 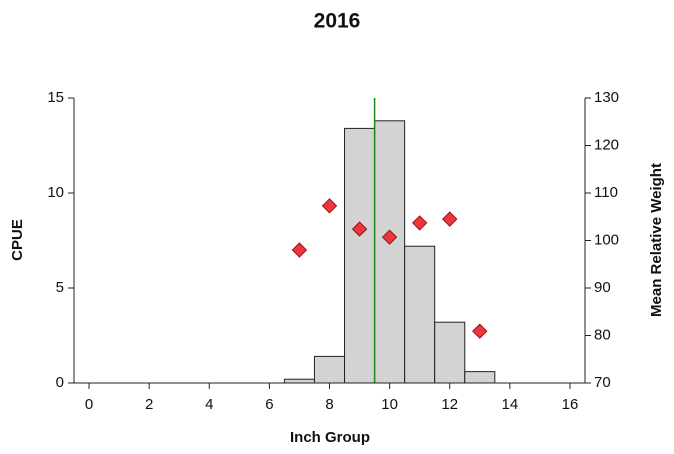 What do you see at coordinates (606, 239) in the screenshot?
I see `y2-tick-label: 100` at bounding box center [606, 239].